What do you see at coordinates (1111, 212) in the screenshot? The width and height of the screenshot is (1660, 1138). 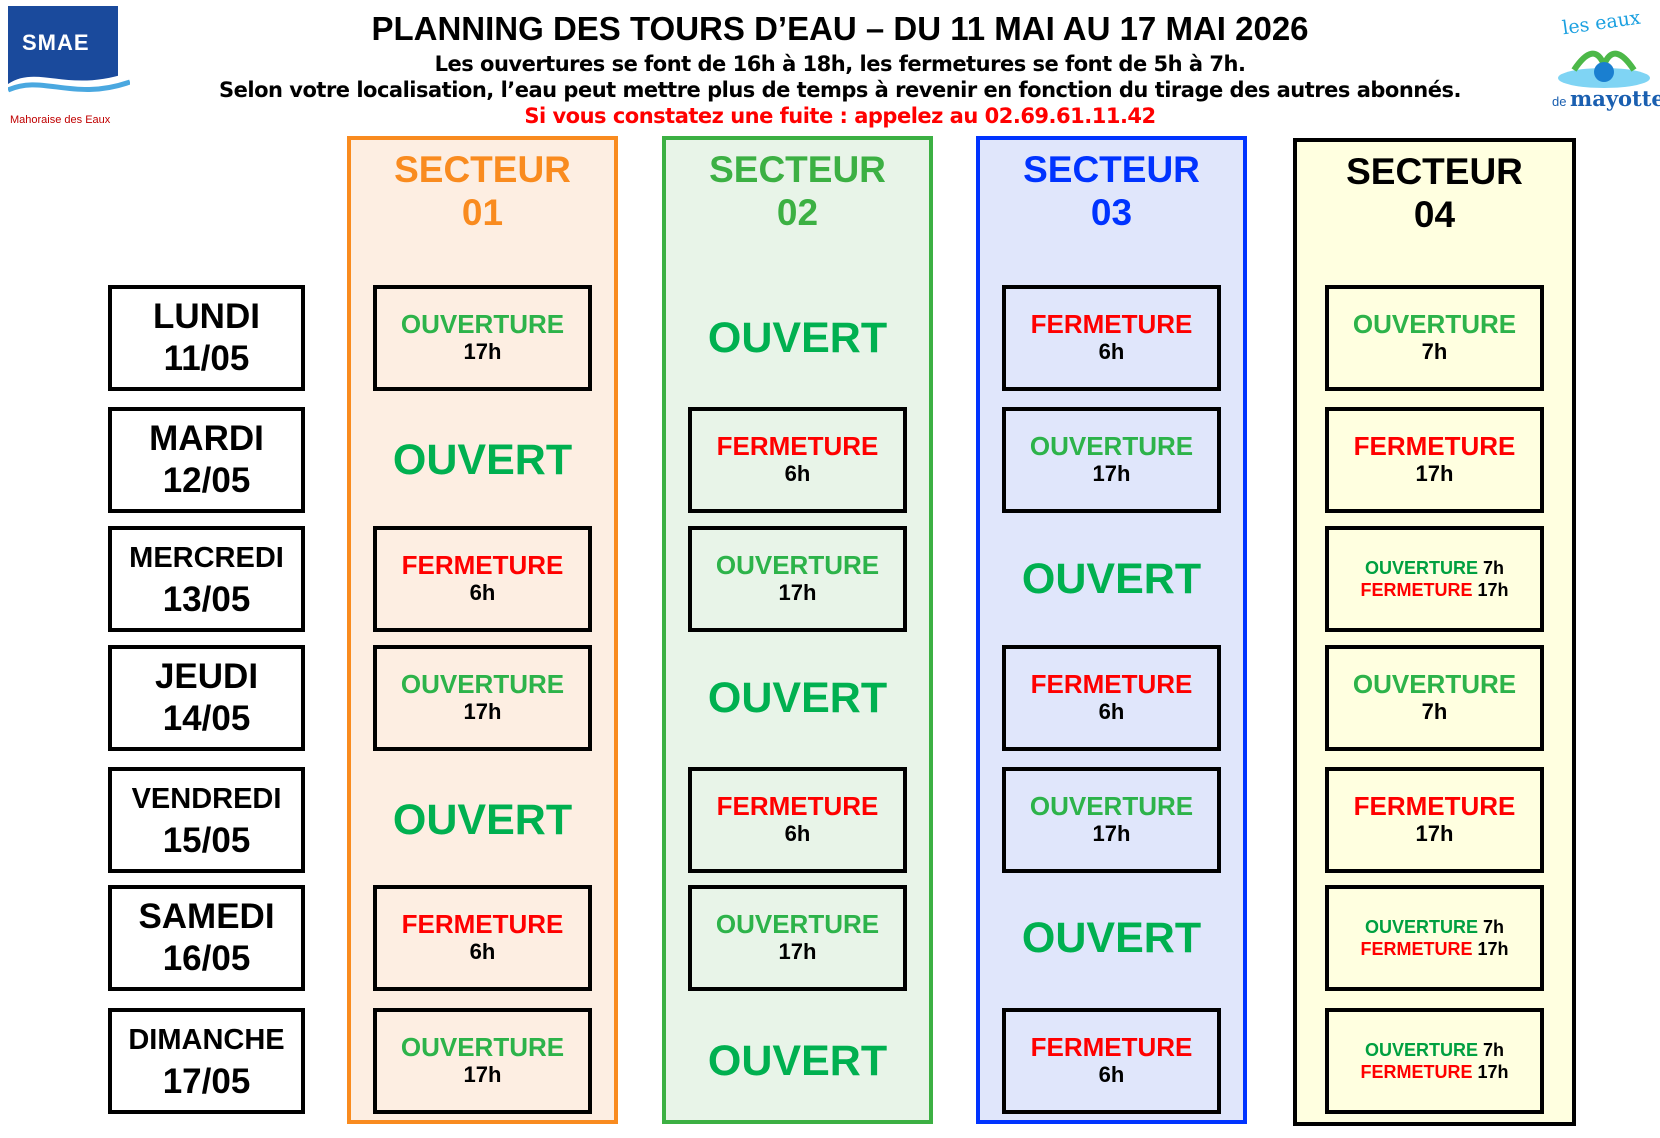 I see `sector-number: 03` at bounding box center [1111, 212].